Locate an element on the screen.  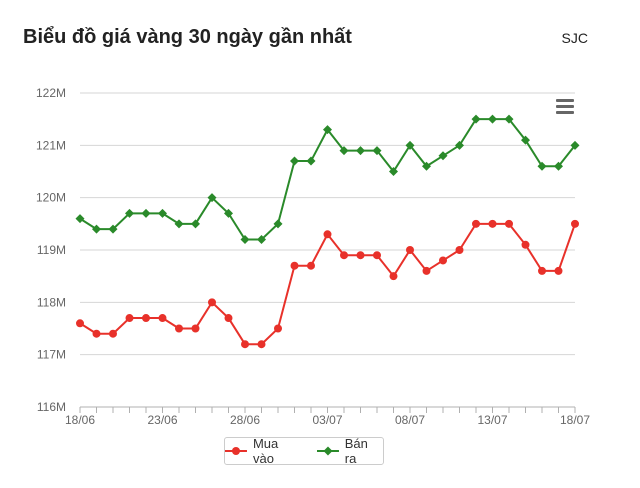
green-diamond-marker-icon is located at coordinates (327, 451).